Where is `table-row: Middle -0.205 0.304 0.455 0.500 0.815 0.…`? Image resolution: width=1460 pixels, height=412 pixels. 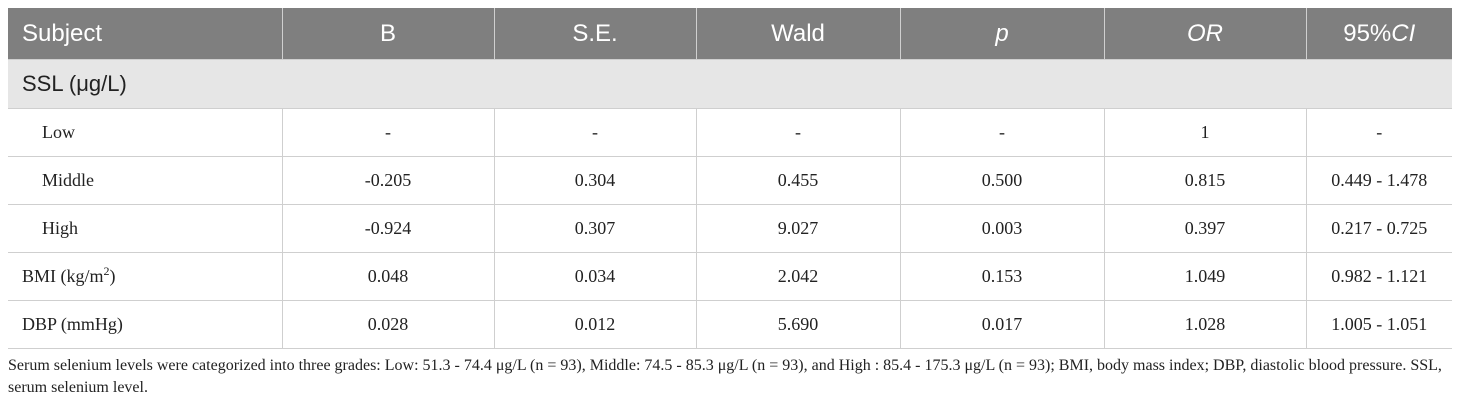 table-row: Middle -0.205 0.304 0.455 0.500 0.815 0.… is located at coordinates (730, 180).